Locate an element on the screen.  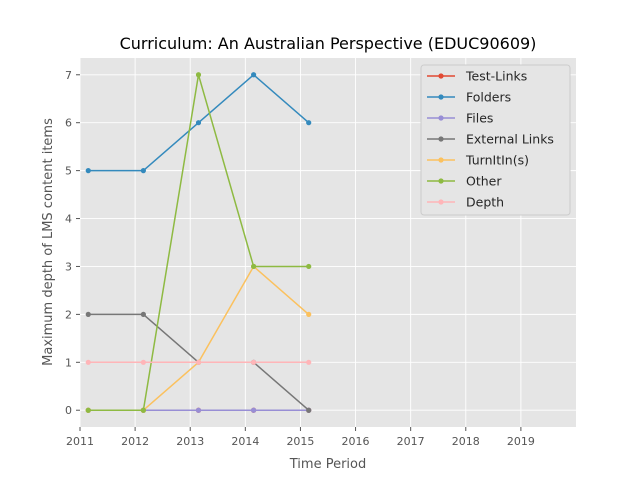
y-tick-label: 6 is located at coordinates (68, 123).